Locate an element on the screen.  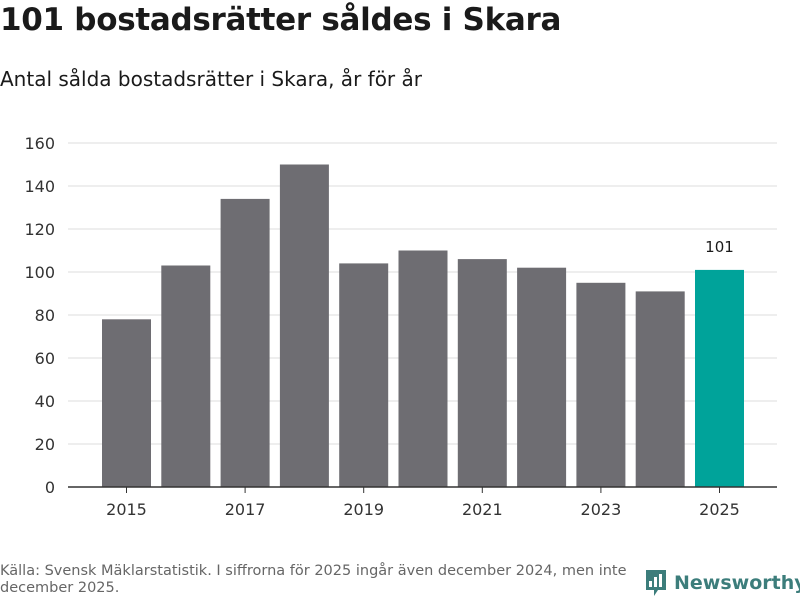
bar-2018 is located at coordinates (304, 325).